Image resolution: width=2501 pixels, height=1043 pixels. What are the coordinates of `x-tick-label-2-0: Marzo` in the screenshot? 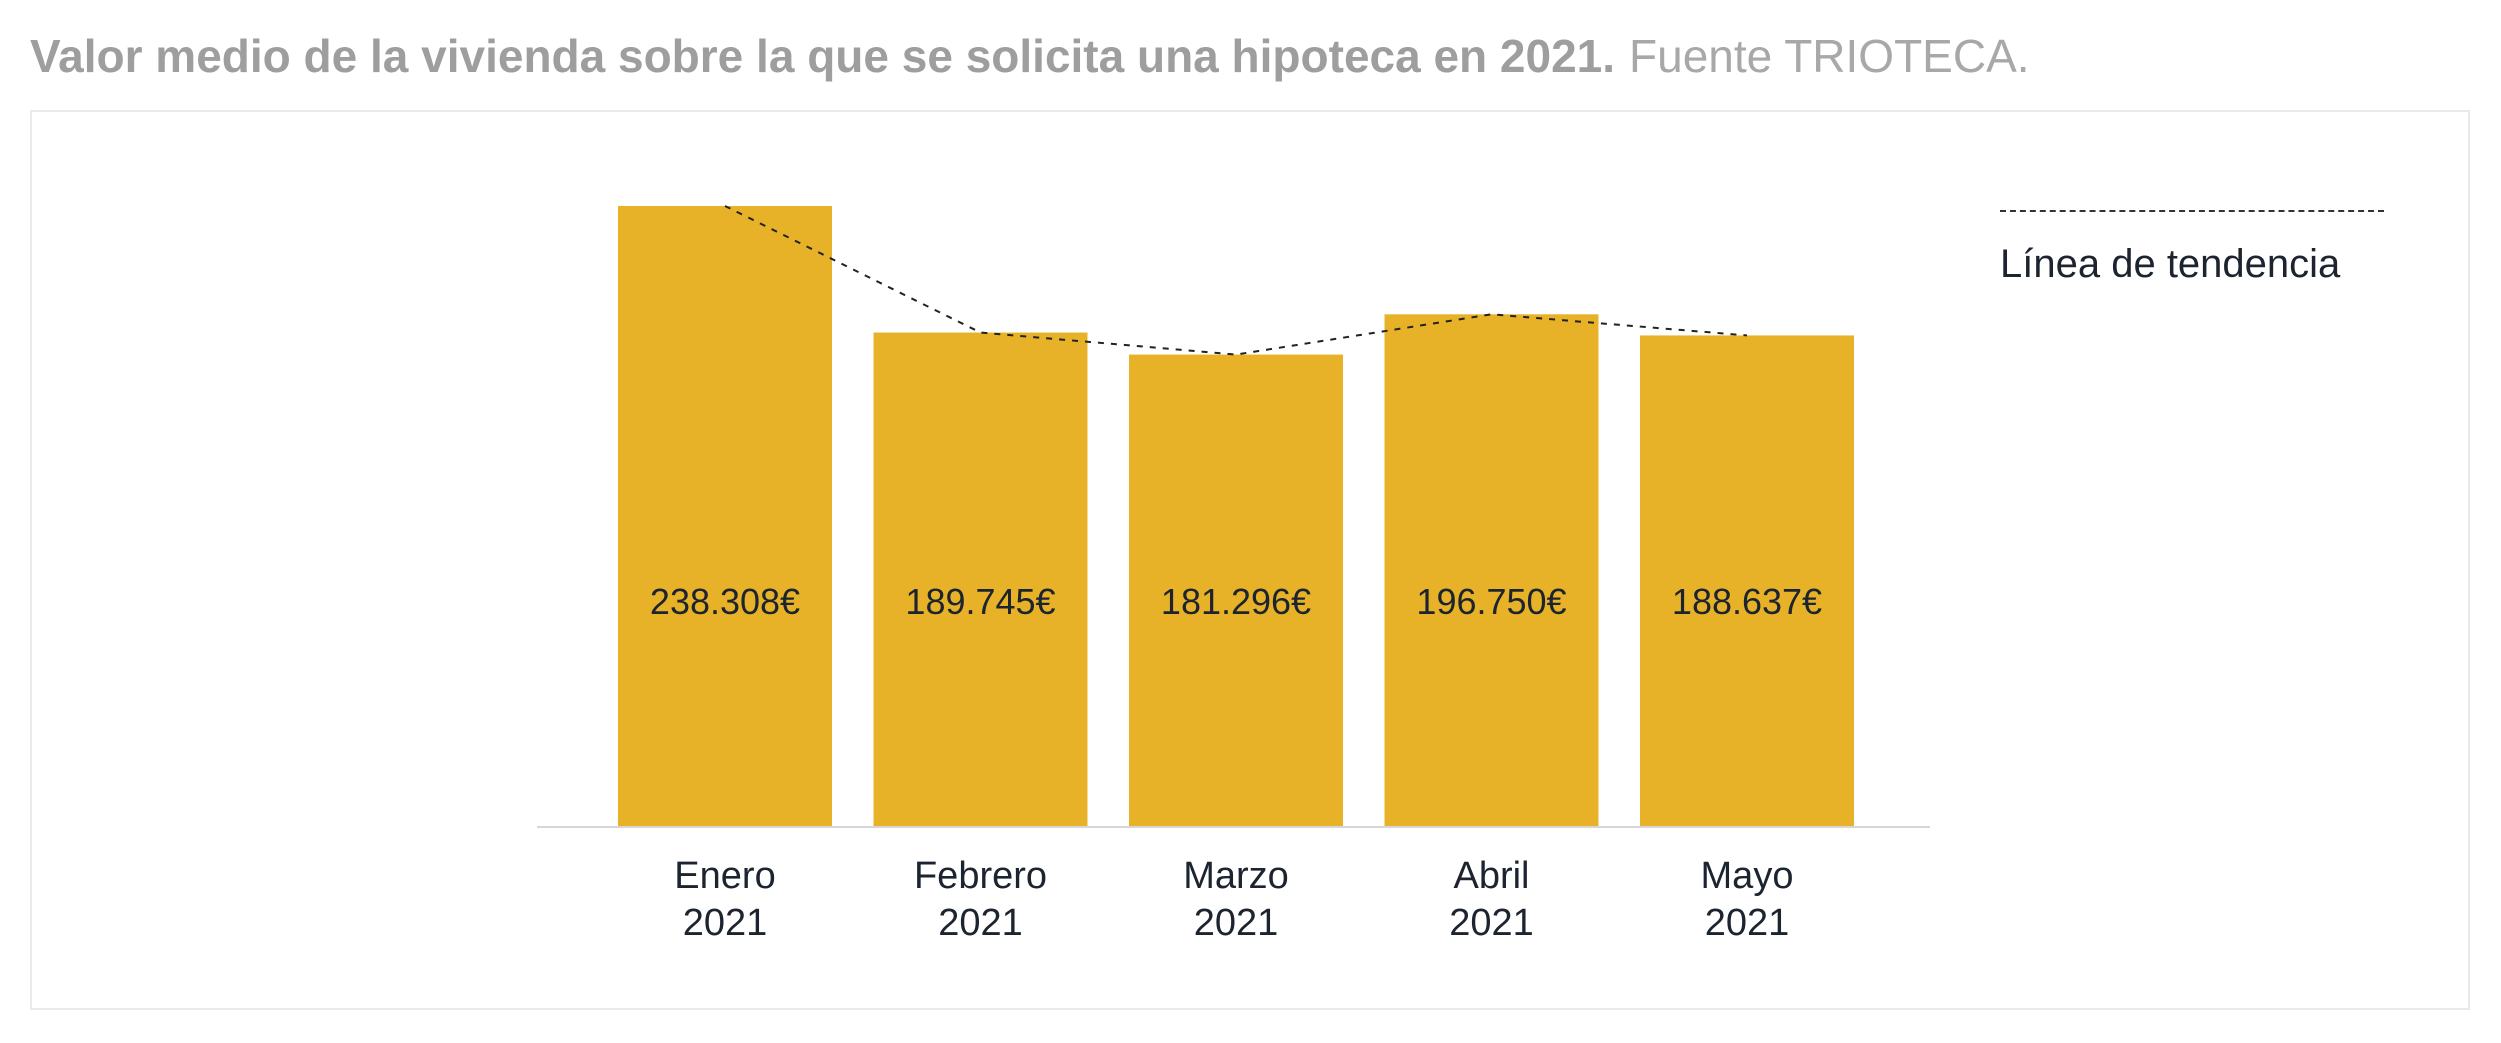 It's located at (1236, 876).